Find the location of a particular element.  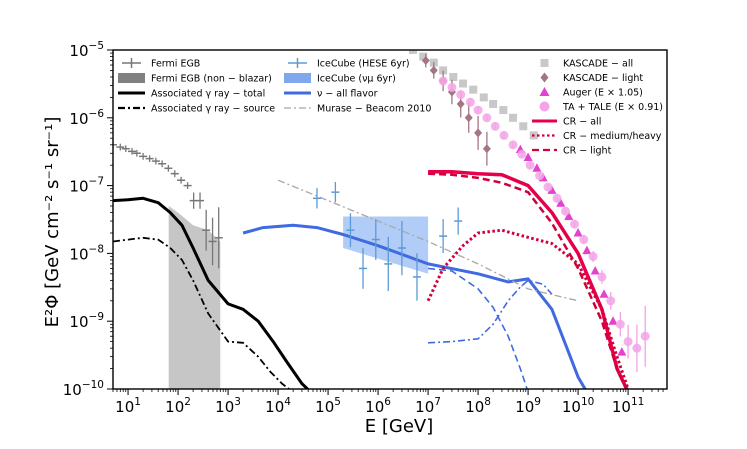

y-tick-label-4: 10⁻⁶ is located at coordinates (86, 118).